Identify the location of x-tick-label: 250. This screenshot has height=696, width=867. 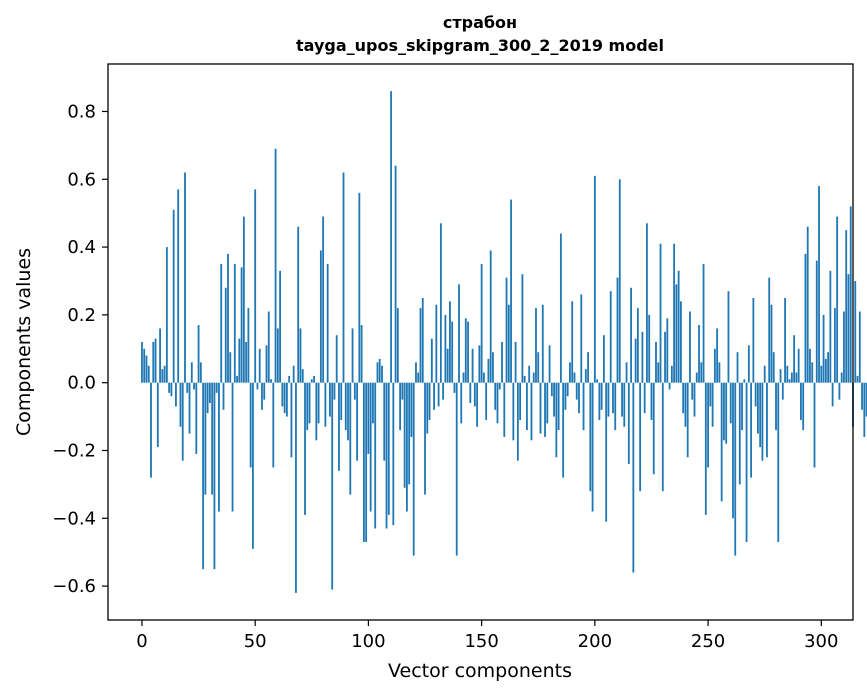
(708, 641).